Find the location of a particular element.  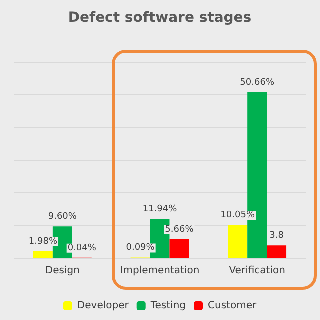

x-tick-label: Design is located at coordinates (62, 271).